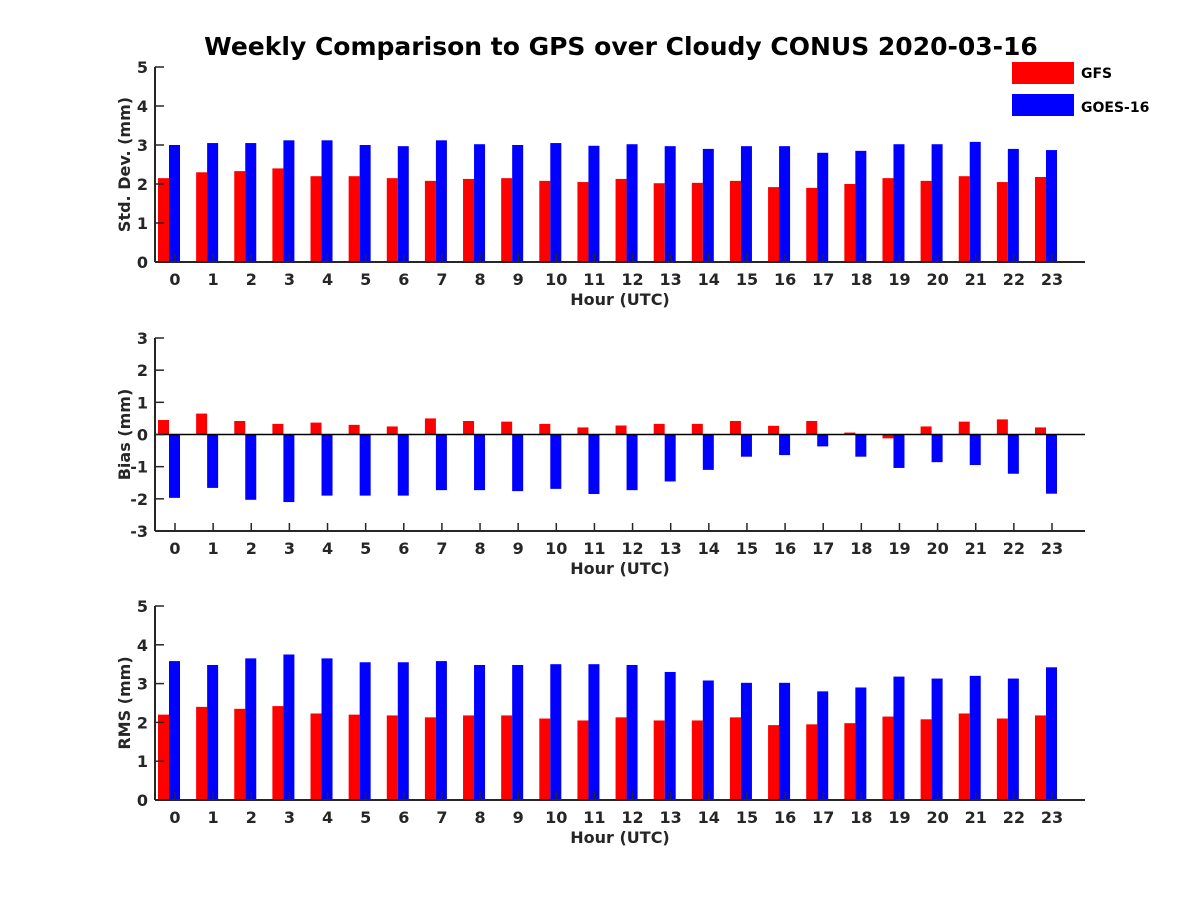  I want to click on bias-x-tick-label: 5, so click(365, 548).